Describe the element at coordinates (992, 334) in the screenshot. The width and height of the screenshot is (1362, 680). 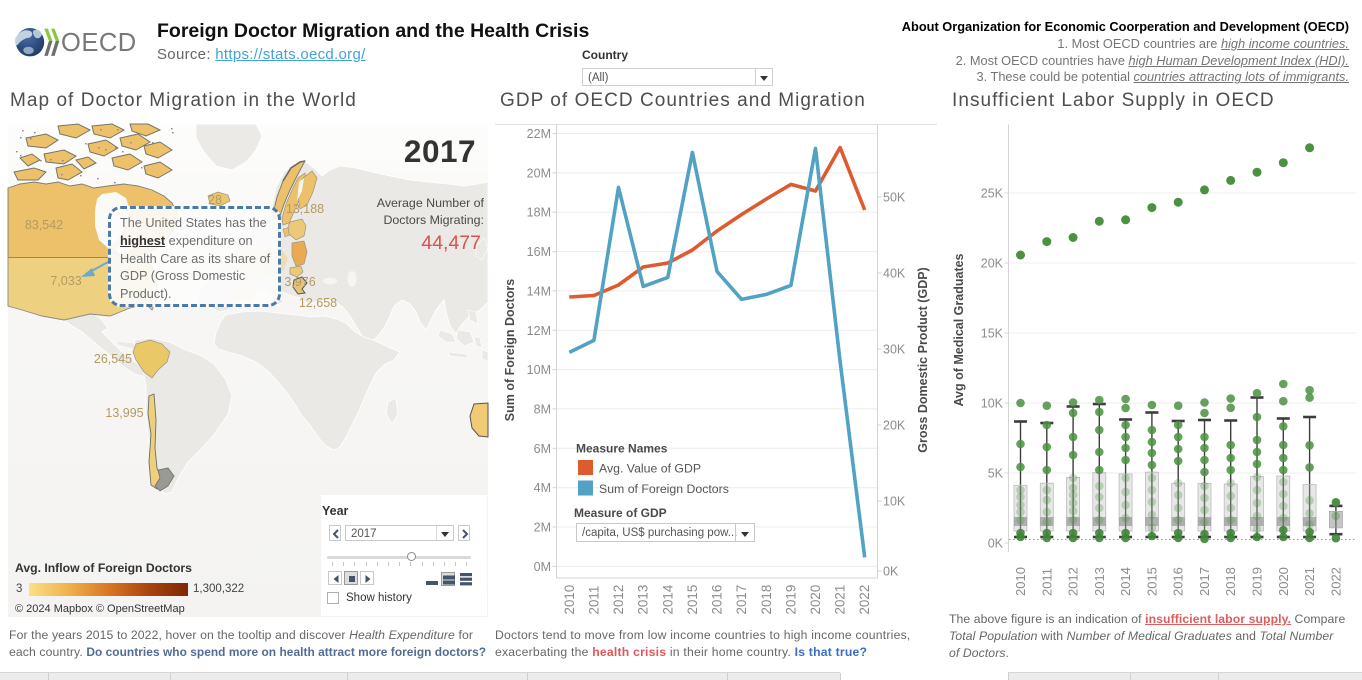
I see `svg-text: 15K` at that location.